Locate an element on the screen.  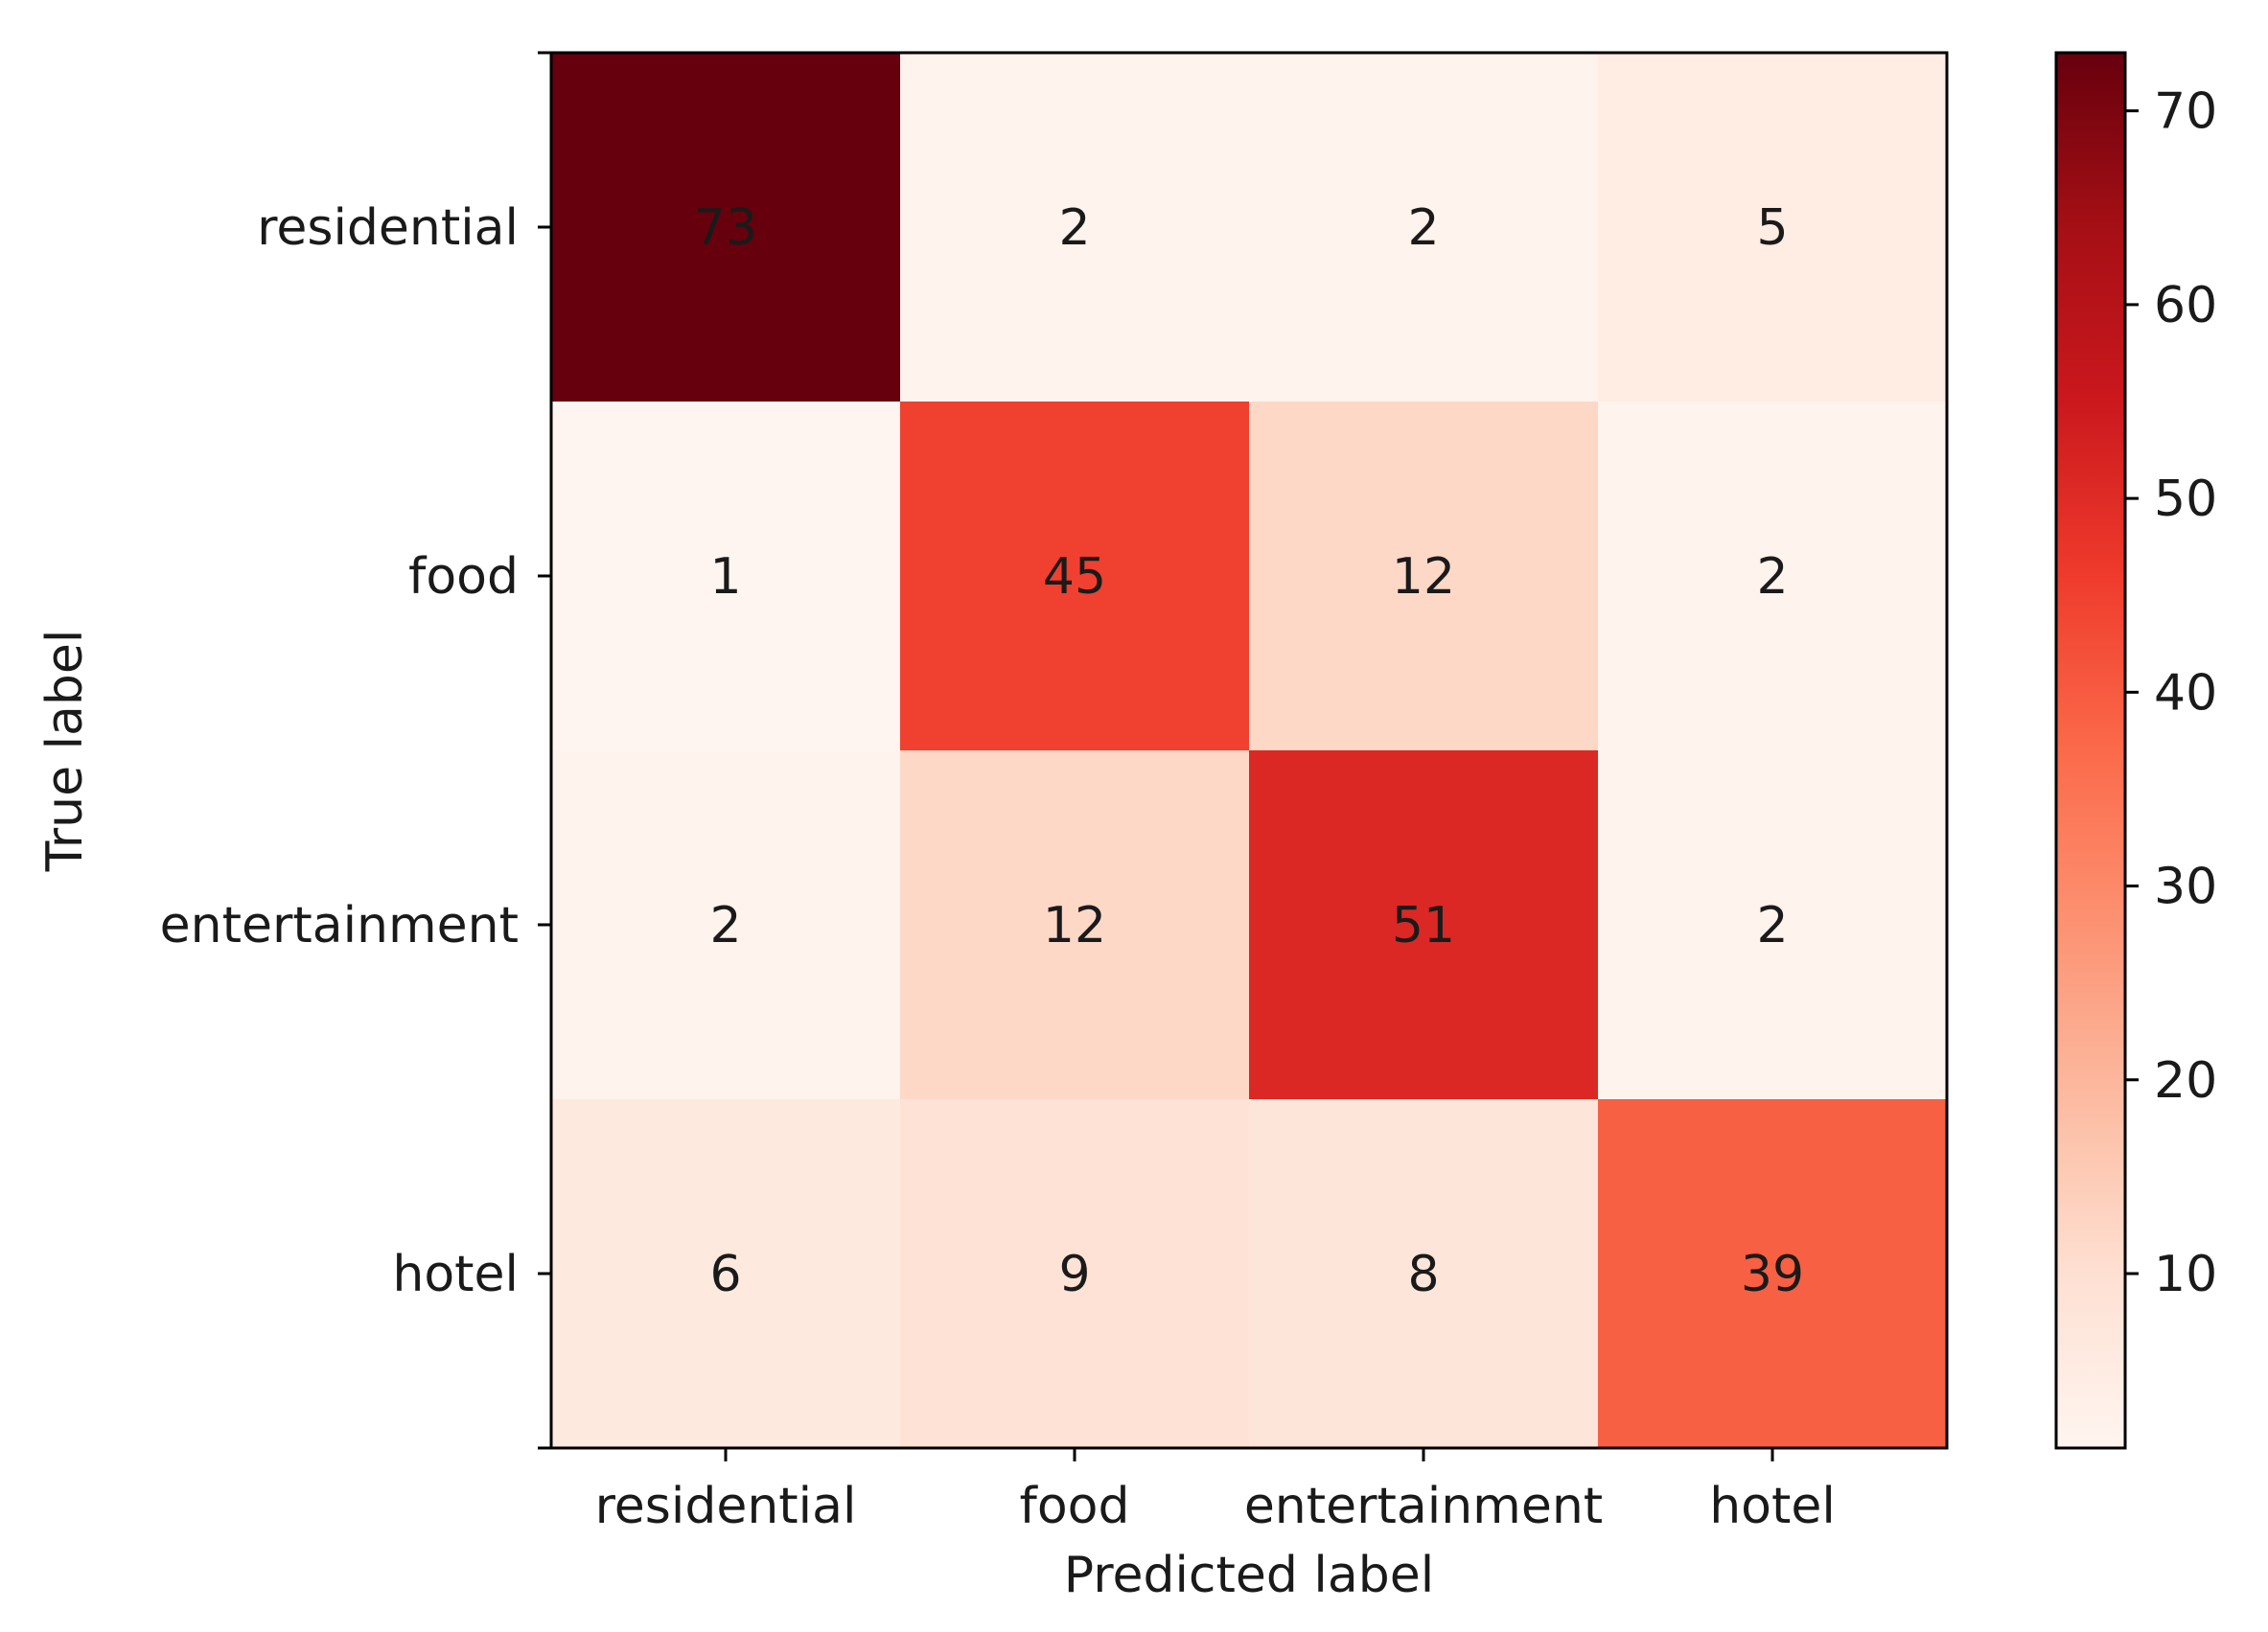
y-tick-label: hotel is located at coordinates (455, 1274).